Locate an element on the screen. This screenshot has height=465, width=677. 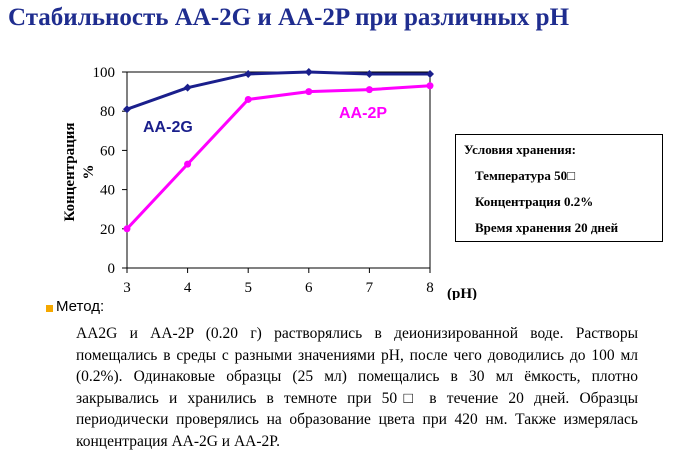
x-tick-label: 6 is located at coordinates (309, 288).